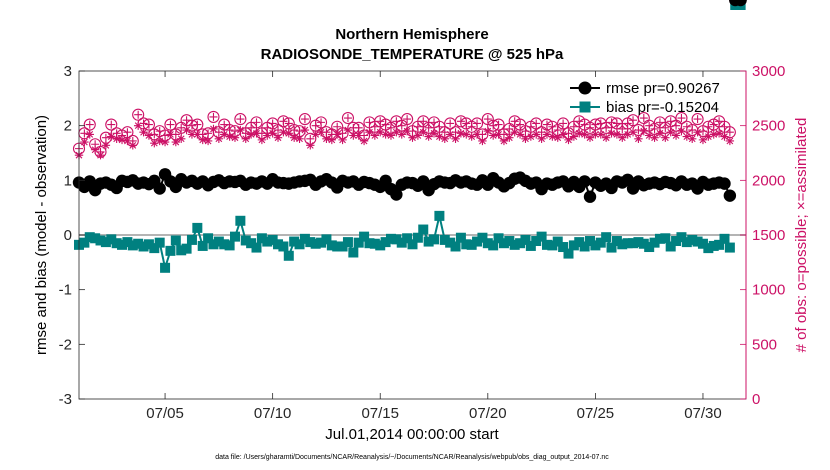 Image resolution: width=830 pixels, height=470 pixels. What do you see at coordinates (68, 126) in the screenshot?
I see `y-tick-label: 2` at bounding box center [68, 126].